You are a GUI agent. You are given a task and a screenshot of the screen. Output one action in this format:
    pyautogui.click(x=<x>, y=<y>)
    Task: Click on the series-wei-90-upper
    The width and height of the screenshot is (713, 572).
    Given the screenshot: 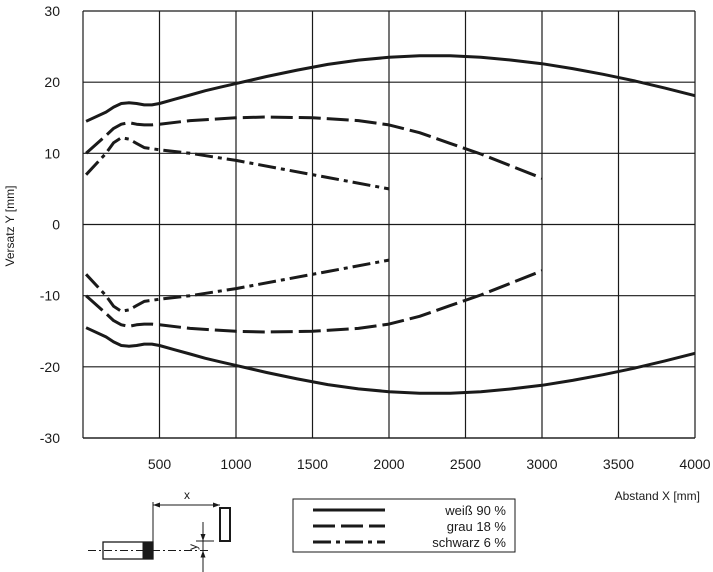 What is the action you would take?
    pyautogui.click(x=390, y=88)
    